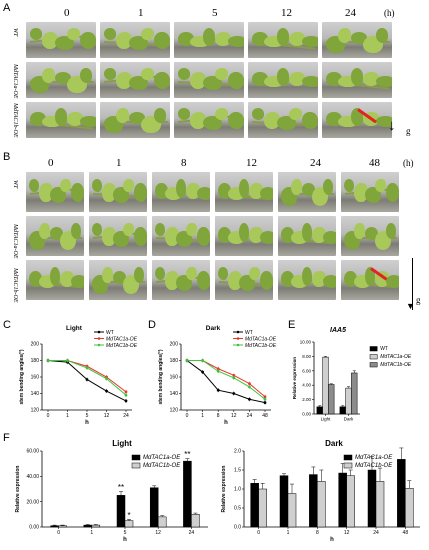  What do you see at coordinates (237, 471) in the screenshot?
I see `y-tick-label: 1.5` at bounding box center [237, 471].